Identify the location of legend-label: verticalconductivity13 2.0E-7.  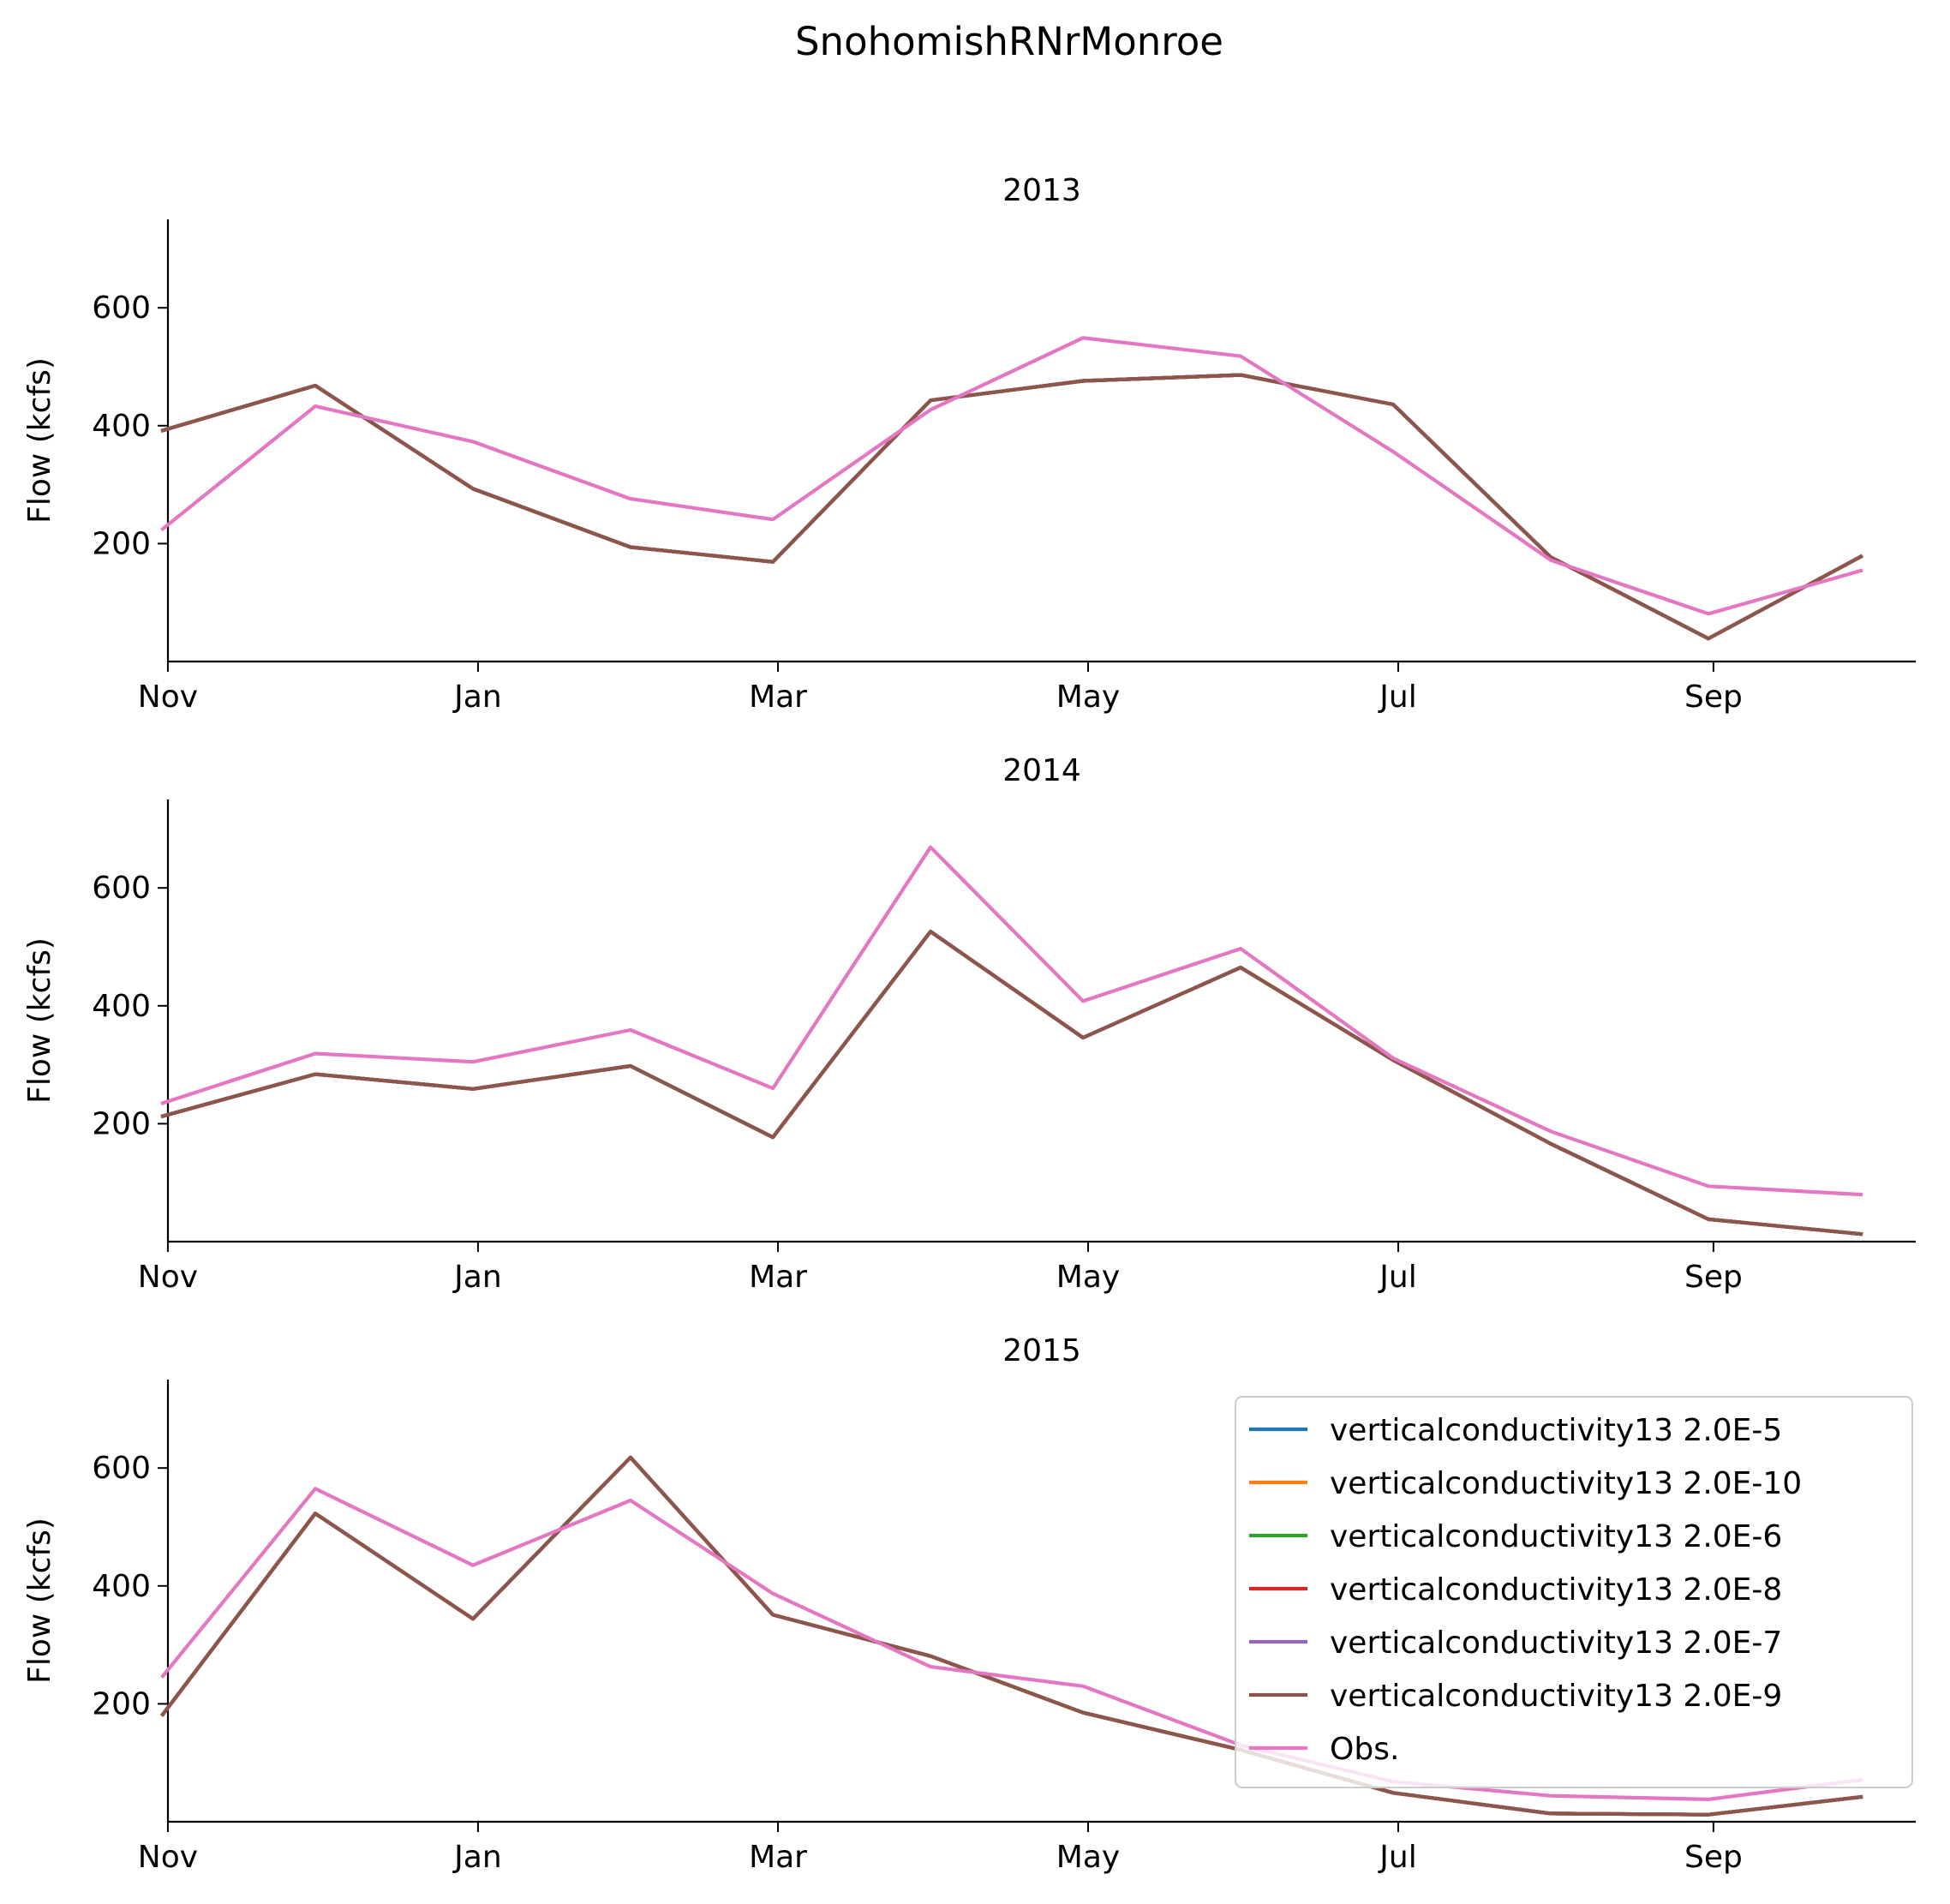
(1556, 1644).